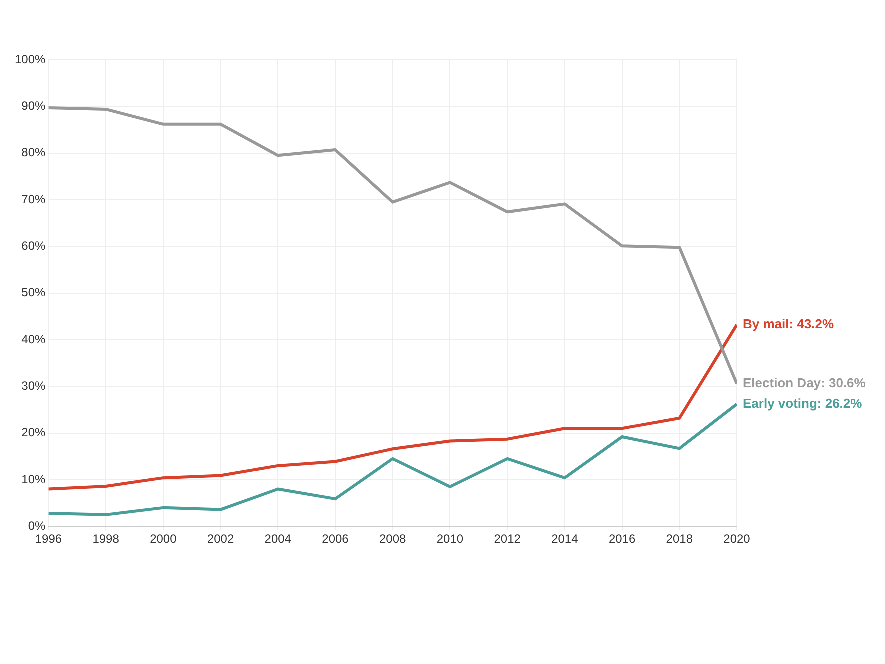  I want to click on y-tick-label: 80%, so click(34, 153).